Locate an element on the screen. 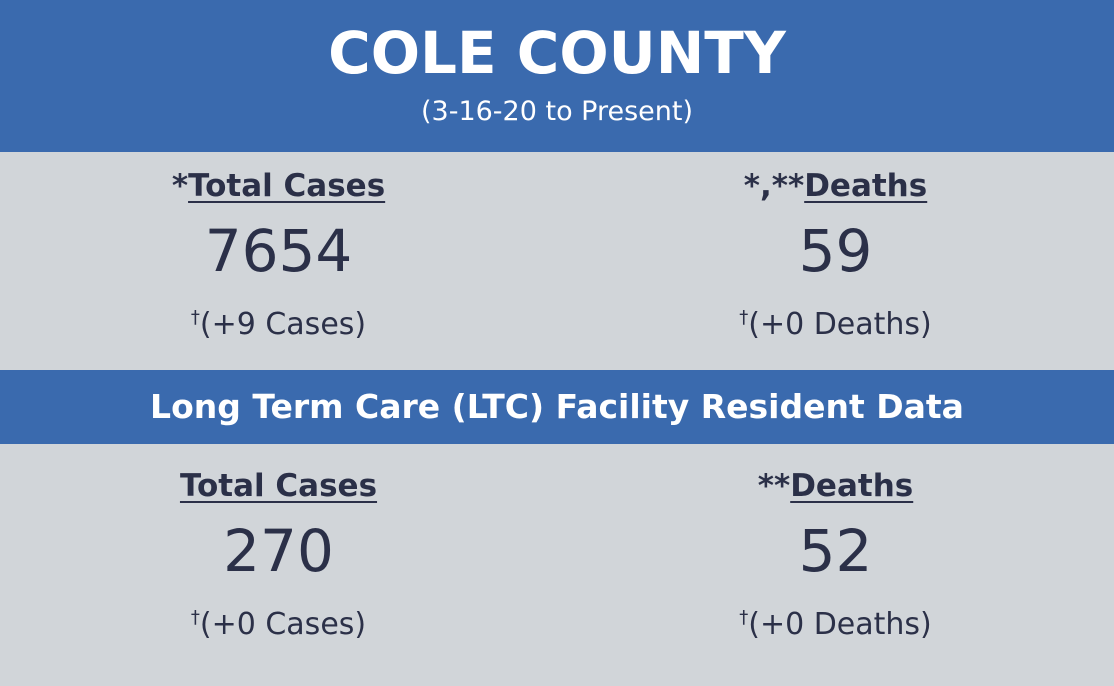 This screenshot has height=686, width=1114. stat-change: †(+9 Cases) is located at coordinates (278, 321).